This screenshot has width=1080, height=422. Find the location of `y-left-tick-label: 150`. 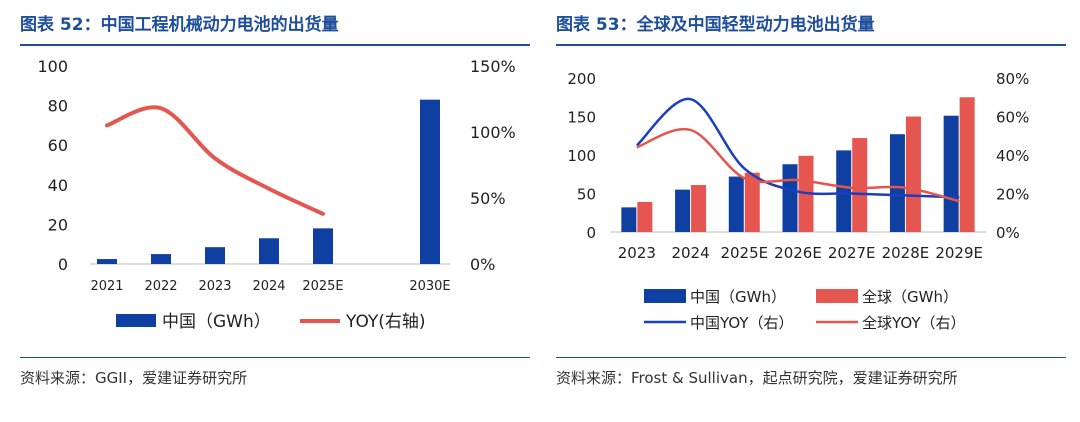

y-left-tick-label: 150 is located at coordinates (581, 118).